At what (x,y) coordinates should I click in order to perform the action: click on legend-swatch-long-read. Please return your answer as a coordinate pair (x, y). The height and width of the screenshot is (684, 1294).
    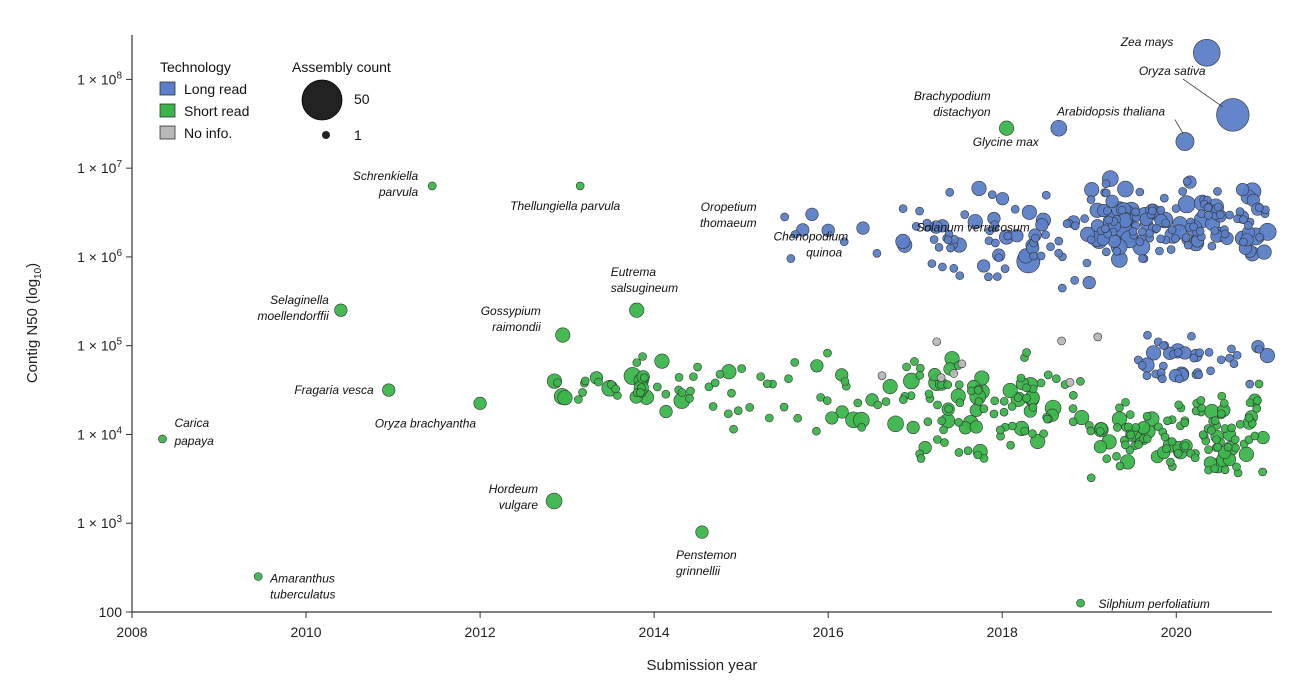
    Looking at the image, I should click on (167, 88).